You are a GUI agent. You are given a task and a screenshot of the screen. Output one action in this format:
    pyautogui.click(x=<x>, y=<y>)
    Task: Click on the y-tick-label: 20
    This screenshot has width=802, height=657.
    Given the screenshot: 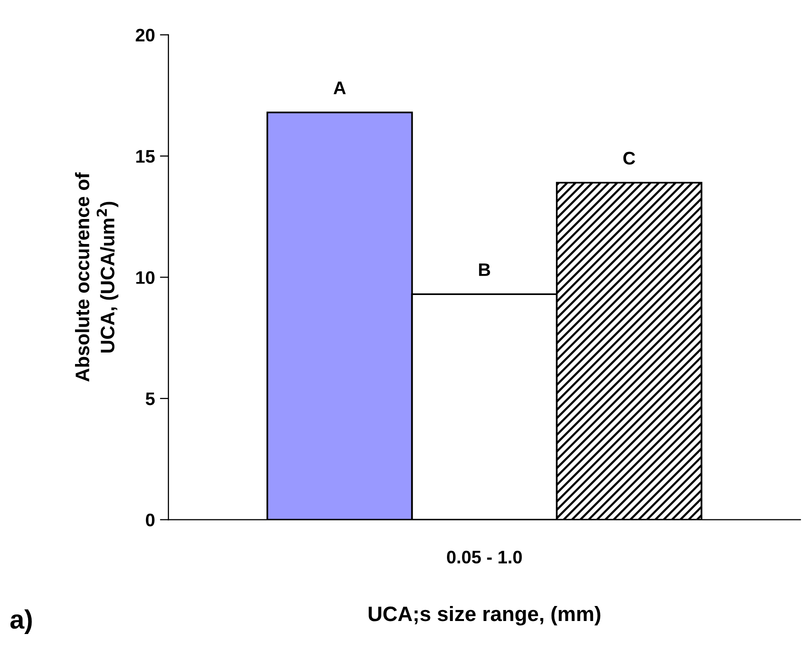 What is the action you would take?
    pyautogui.click(x=145, y=35)
    